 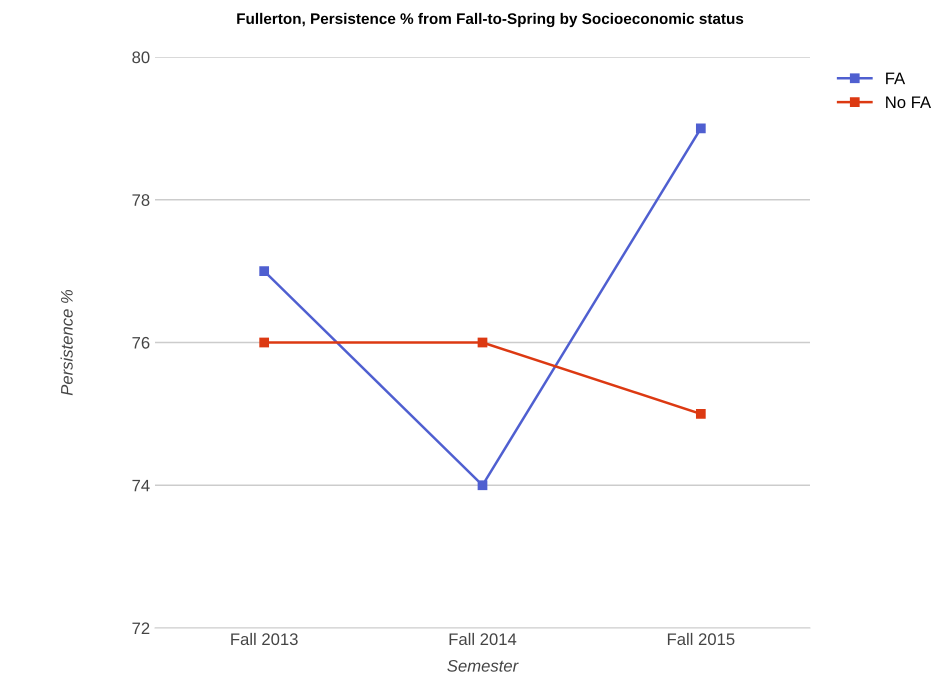 I want to click on legend-label: No FA, so click(x=909, y=102).